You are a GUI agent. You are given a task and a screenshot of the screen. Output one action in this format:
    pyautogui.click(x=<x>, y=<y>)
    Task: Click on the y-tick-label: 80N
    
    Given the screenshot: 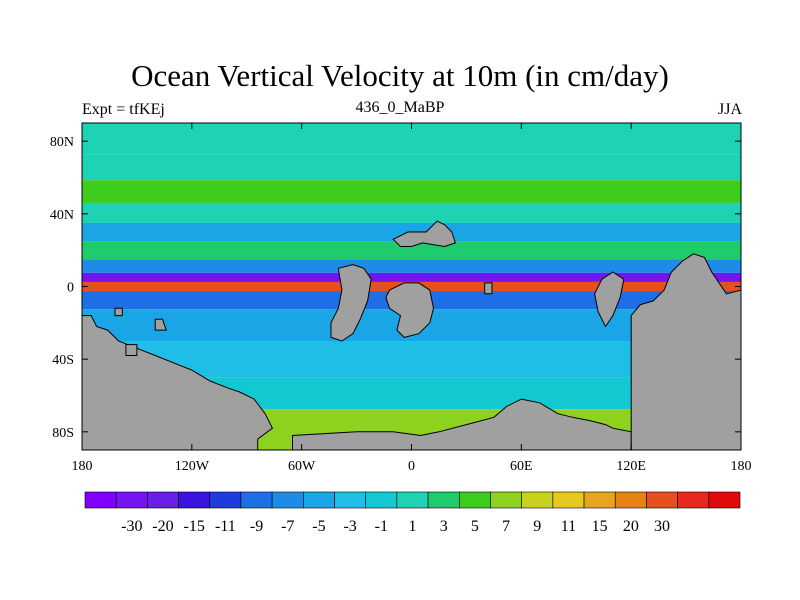 What is the action you would take?
    pyautogui.click(x=62, y=142)
    